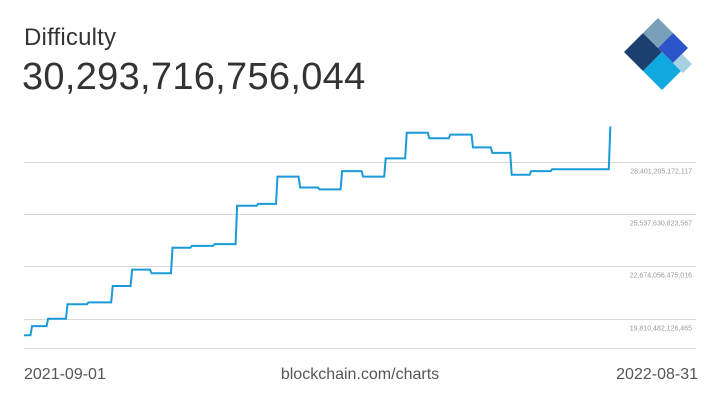  I want to click on blockchain-logo-icon, so click(658, 54).